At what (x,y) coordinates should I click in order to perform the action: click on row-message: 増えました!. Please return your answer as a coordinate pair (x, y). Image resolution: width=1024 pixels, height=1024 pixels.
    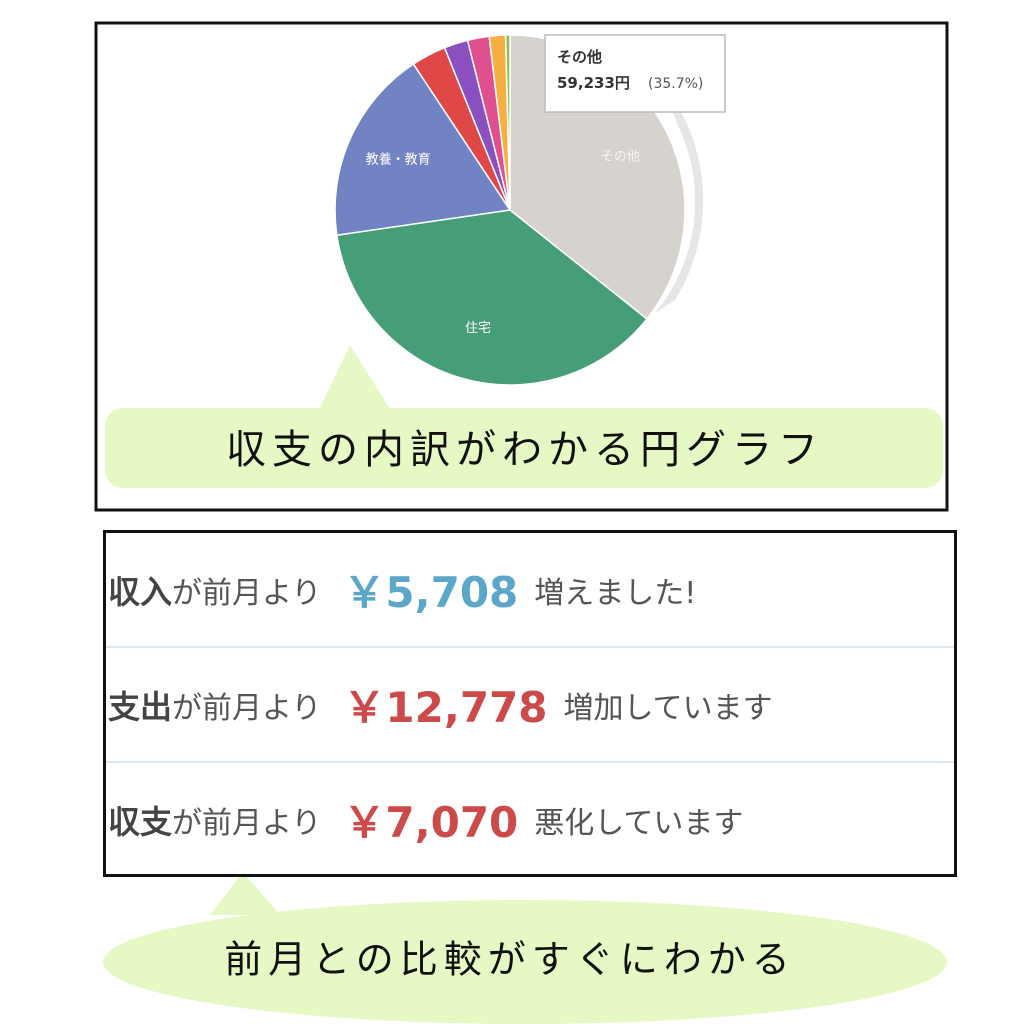
    Looking at the image, I should click on (615, 593).